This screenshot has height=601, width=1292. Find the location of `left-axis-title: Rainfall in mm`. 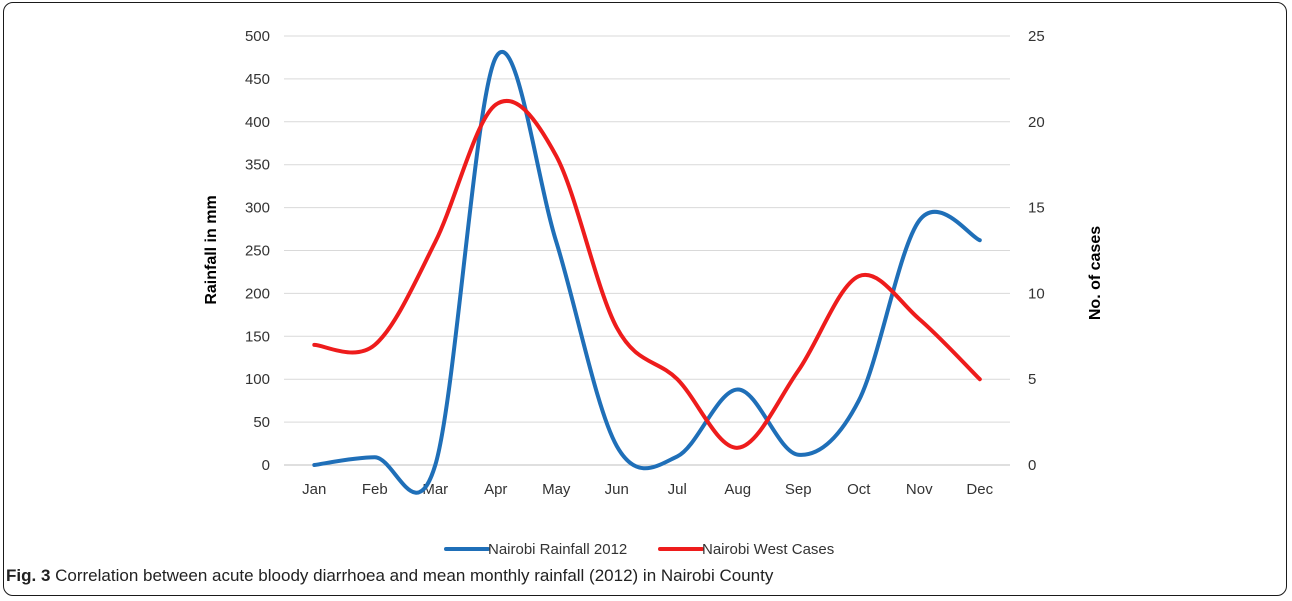

left-axis-title: Rainfall in mm is located at coordinates (211, 249).